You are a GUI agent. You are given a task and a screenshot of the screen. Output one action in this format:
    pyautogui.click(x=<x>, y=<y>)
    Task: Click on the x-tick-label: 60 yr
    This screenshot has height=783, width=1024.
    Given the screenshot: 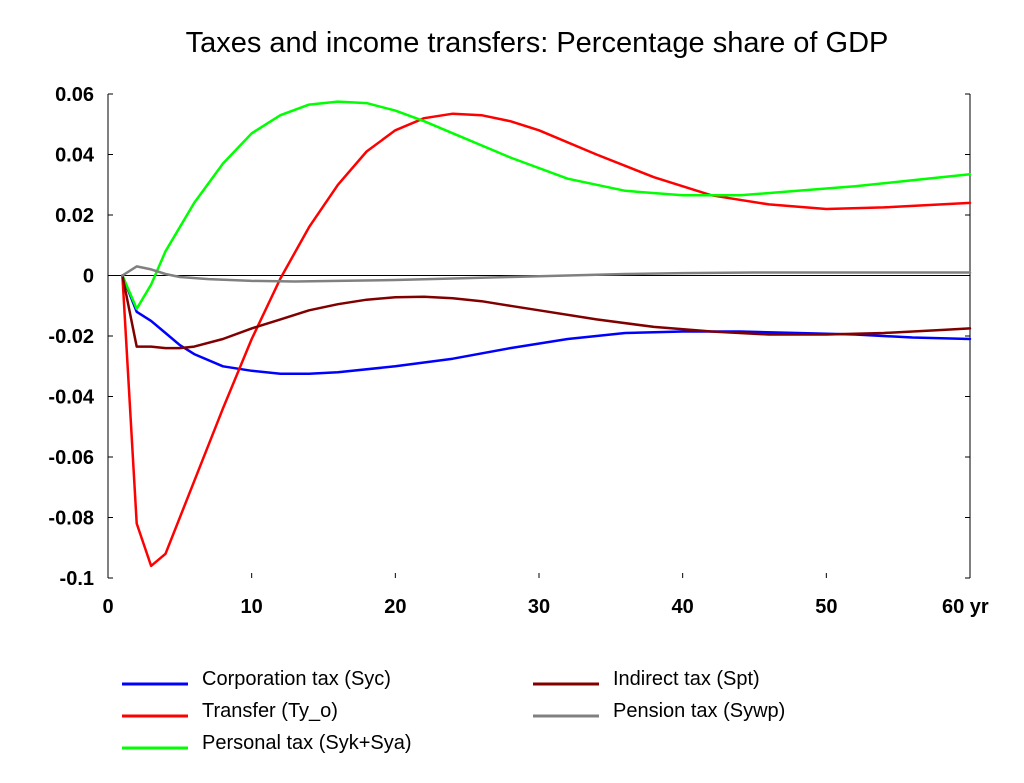 What is the action you would take?
    pyautogui.click(x=965, y=607)
    